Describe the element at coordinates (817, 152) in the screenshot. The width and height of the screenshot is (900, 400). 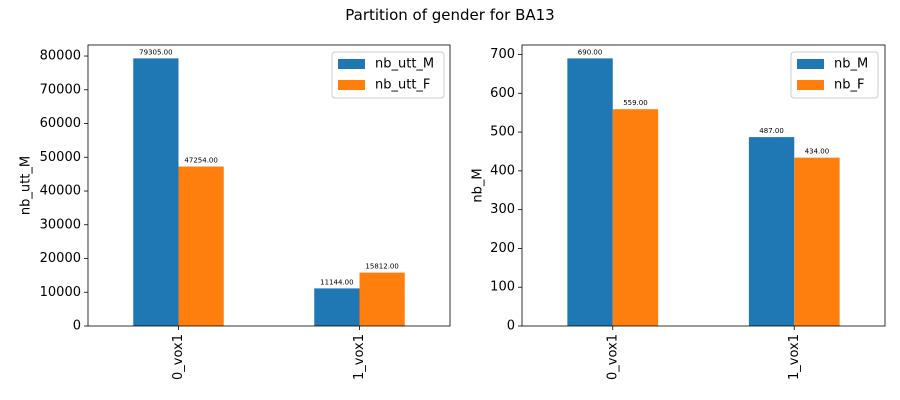
I see `right-value-label-nb_F-1_vox1: 434.00` at that location.